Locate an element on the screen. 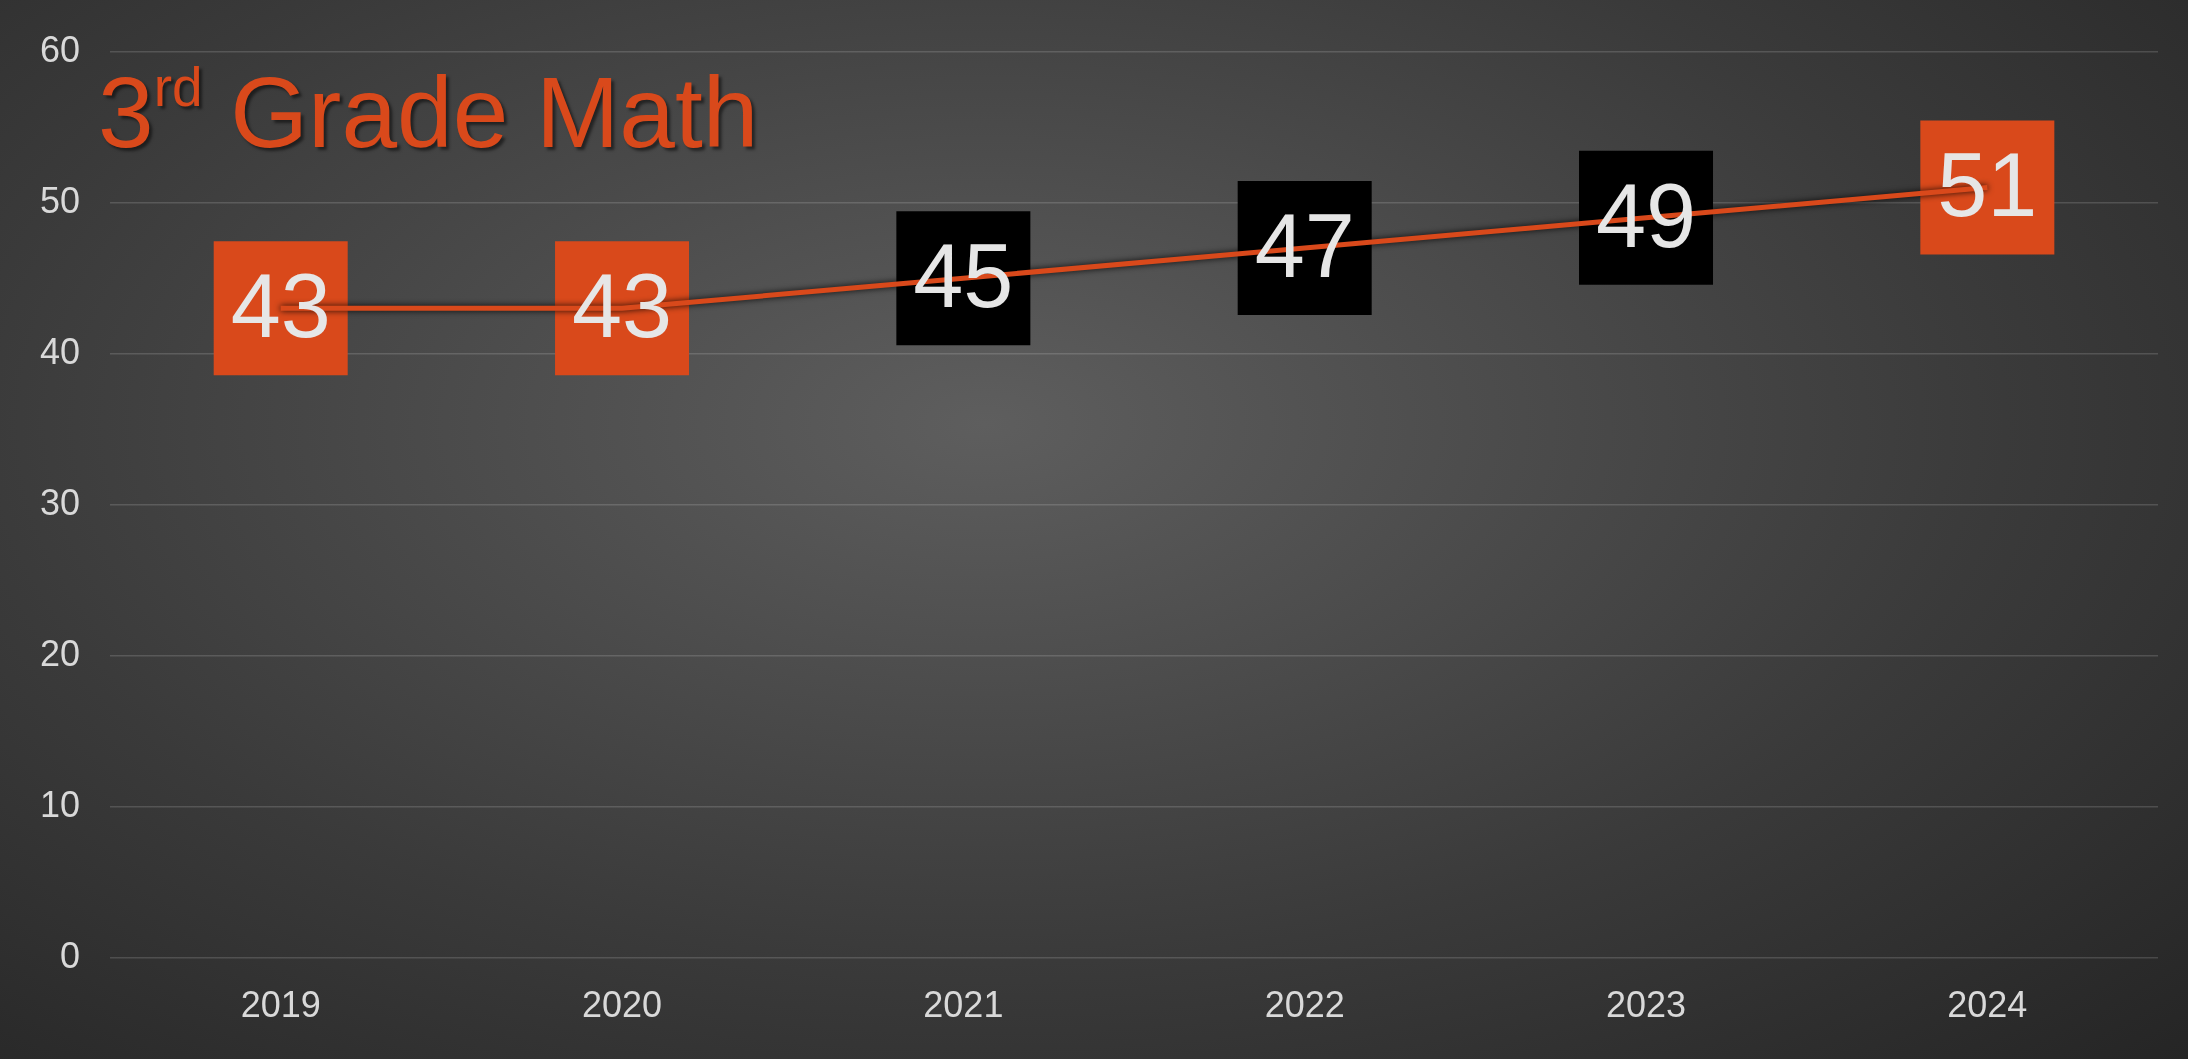 This screenshot has height=1059, width=2188. y-tick-label: 10 is located at coordinates (60, 804).